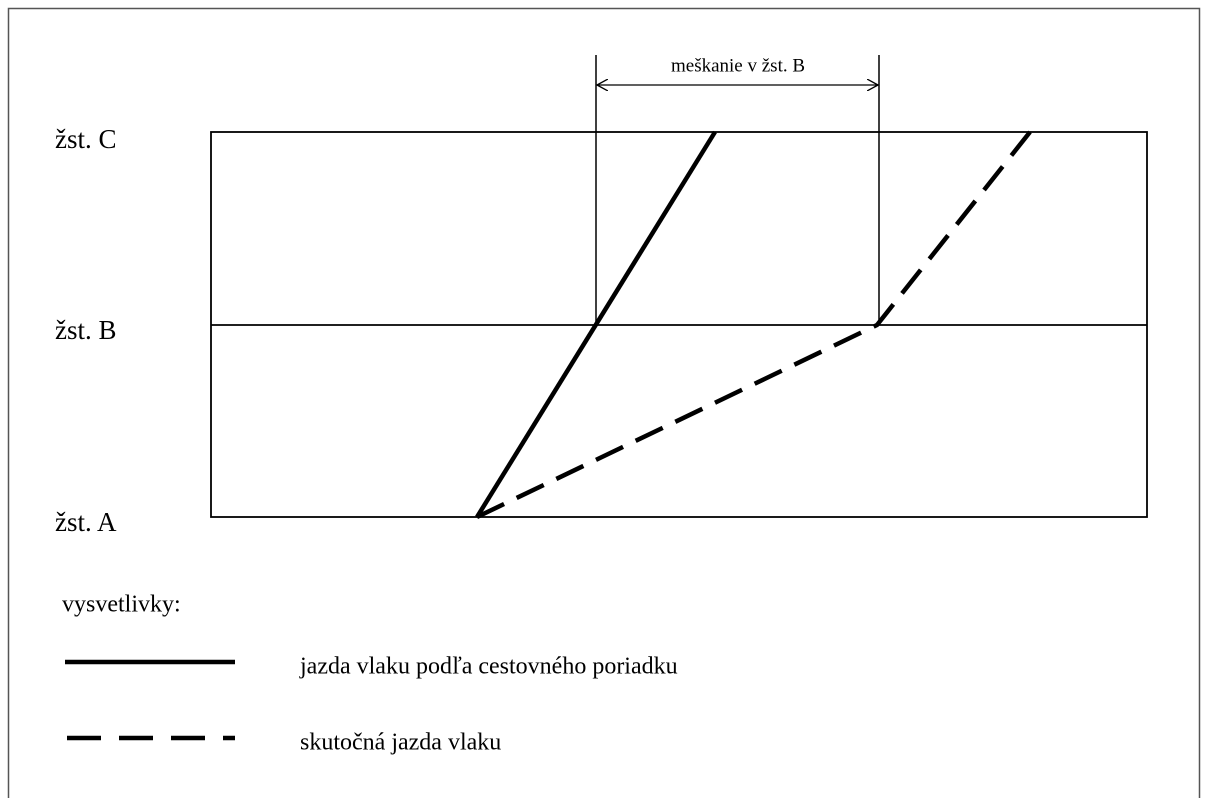 Image resolution: width=1207 pixels, height=798 pixels. I want to click on legend-label: skutočná jazda vlaku, so click(400, 743).